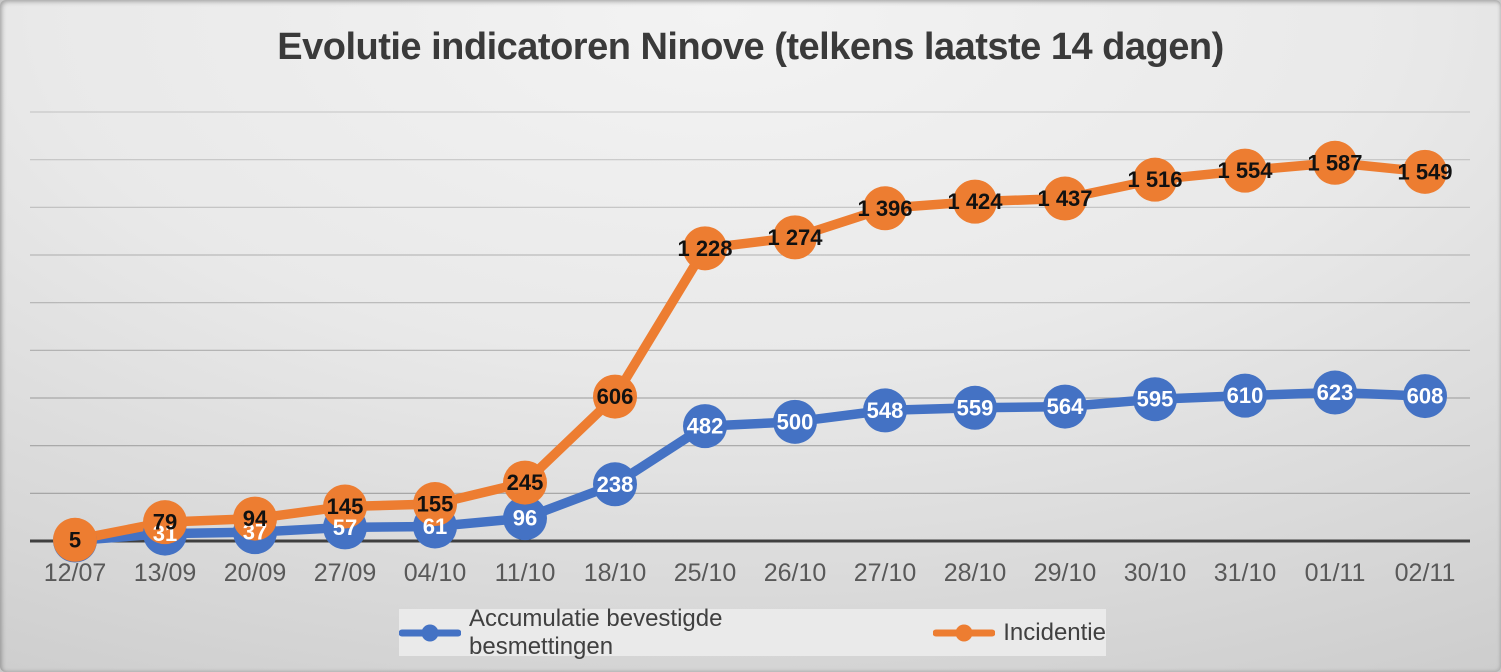  Describe the element at coordinates (255, 532) in the screenshot. I see `data-point-label: 37` at that location.